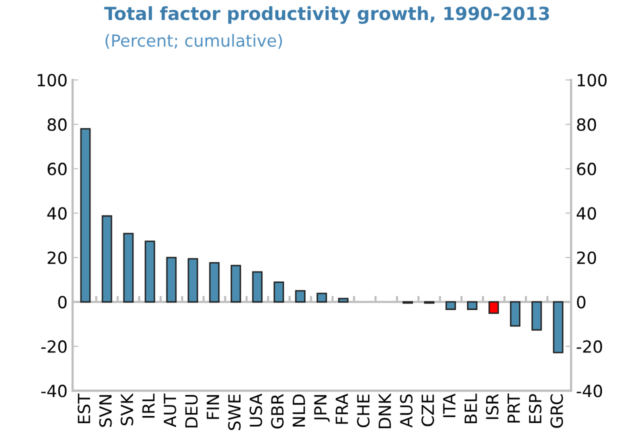 The width and height of the screenshot is (631, 444). Describe the element at coordinates (514, 407) in the screenshot. I see `x-tick-label: PRT` at that location.